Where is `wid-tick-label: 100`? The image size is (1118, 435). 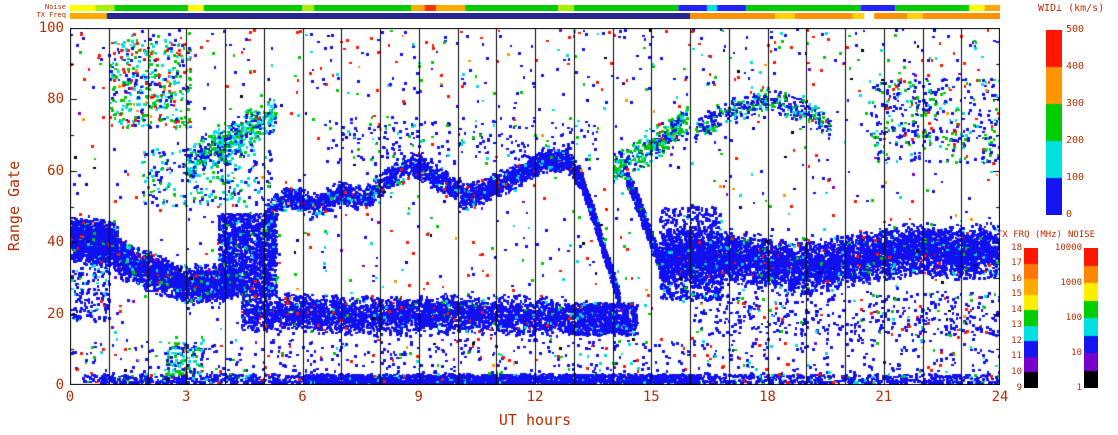 wid-tick-label: 100 is located at coordinates (1075, 177).